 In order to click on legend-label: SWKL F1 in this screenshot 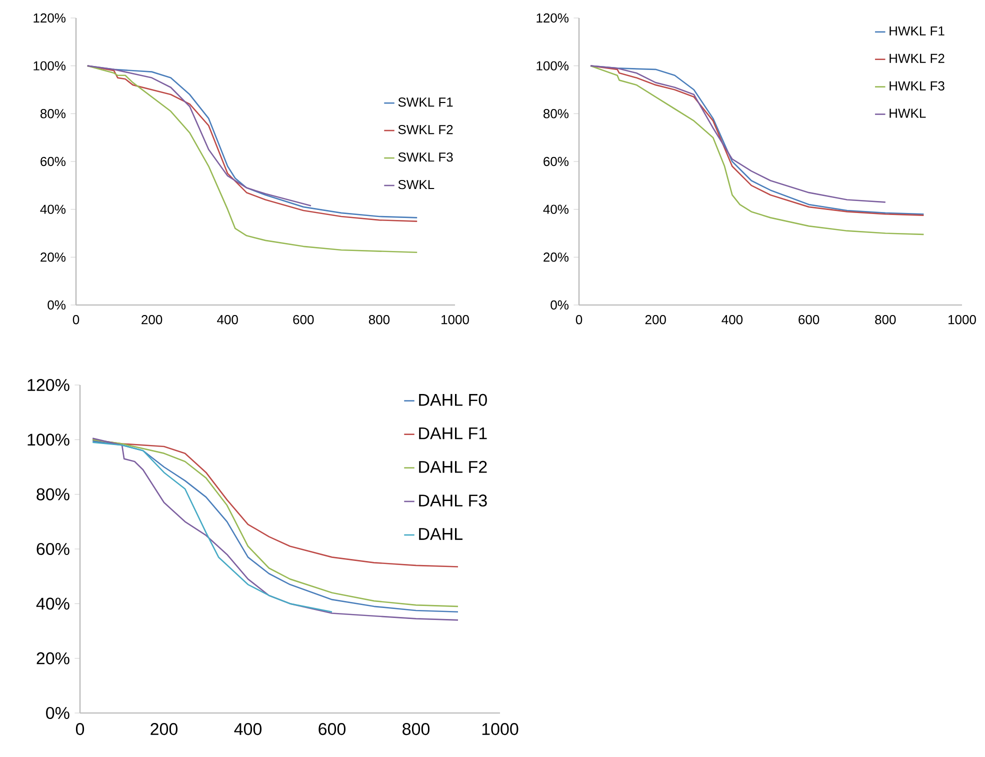, I will do `click(425, 102)`.